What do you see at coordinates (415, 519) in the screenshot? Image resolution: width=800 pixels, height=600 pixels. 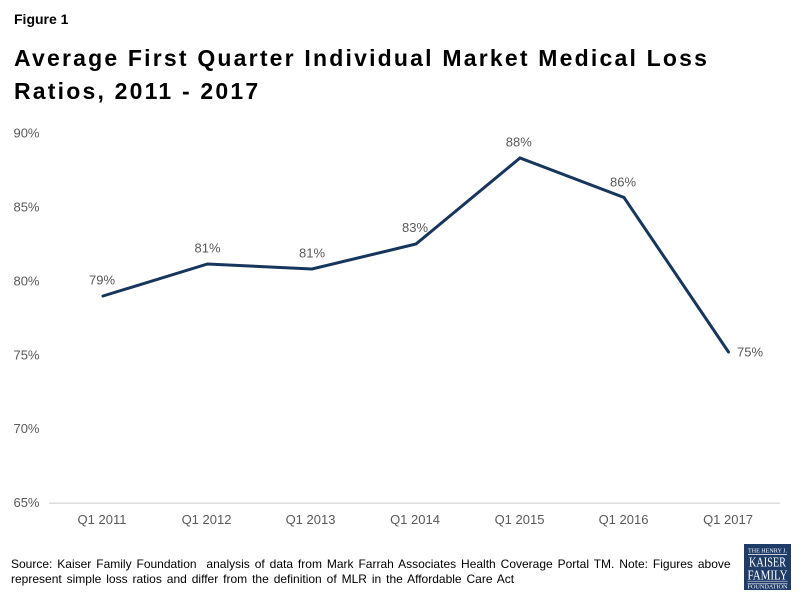 I see `svg-text: Q1 2014` at bounding box center [415, 519].